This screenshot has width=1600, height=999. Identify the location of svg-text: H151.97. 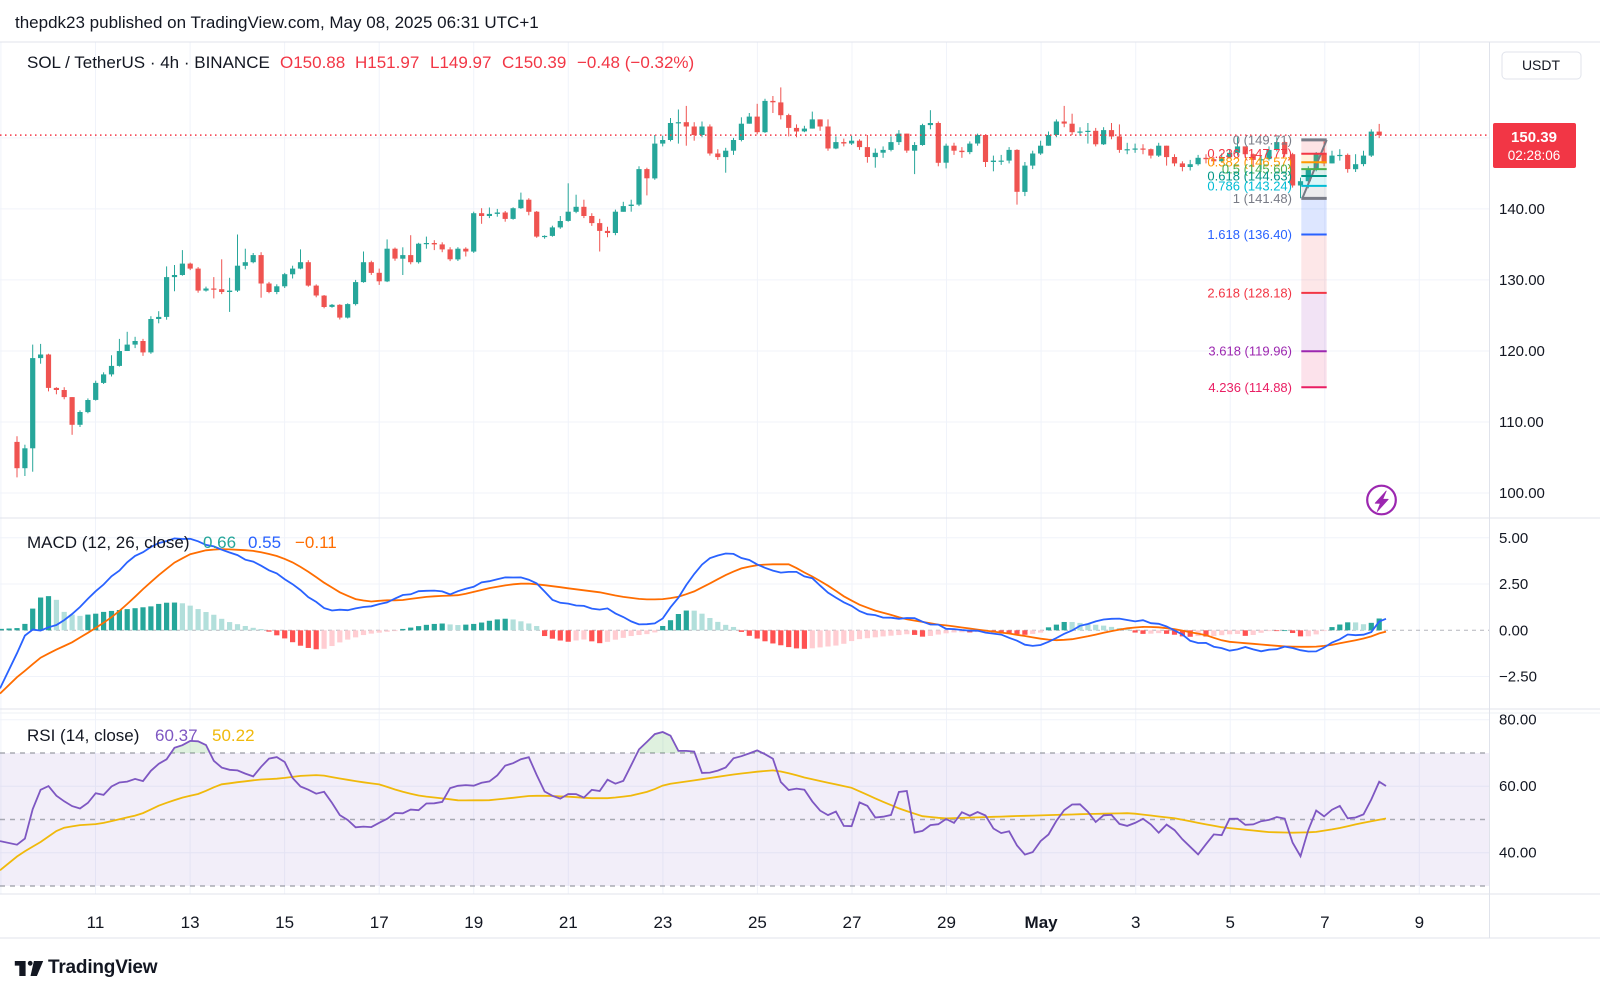
(387, 62).